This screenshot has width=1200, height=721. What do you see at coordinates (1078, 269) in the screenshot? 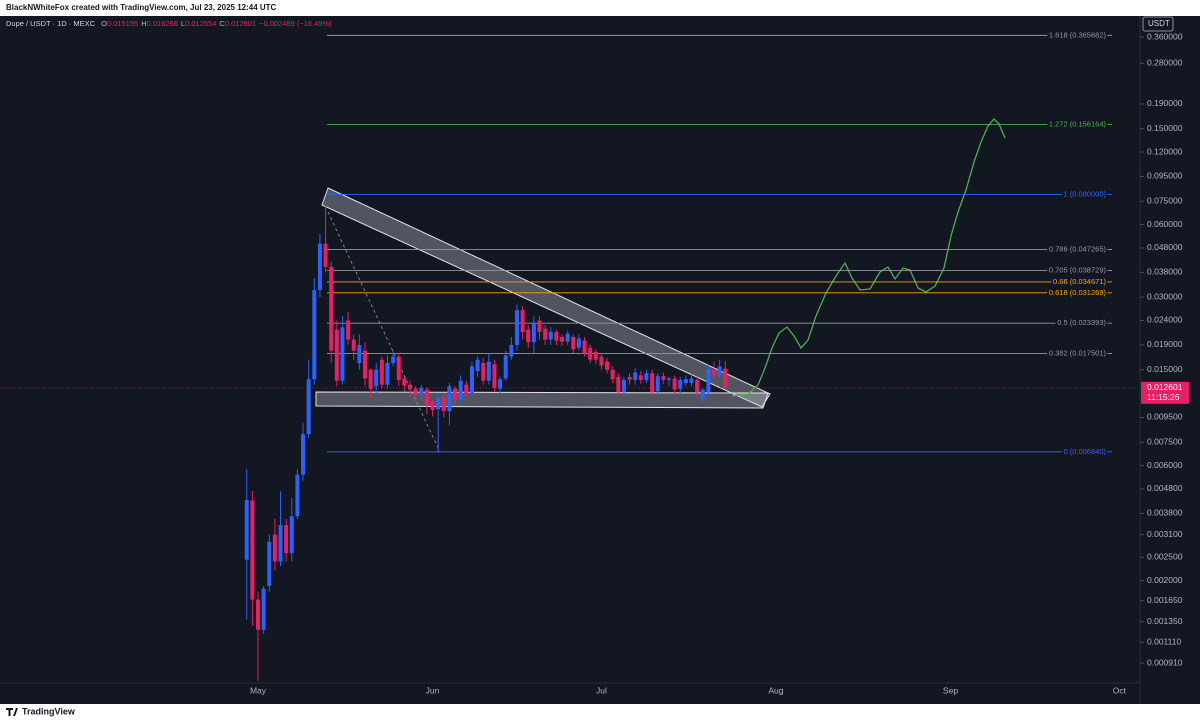
I see `fib-label: 0.705 (0.038729)` at bounding box center [1078, 269].